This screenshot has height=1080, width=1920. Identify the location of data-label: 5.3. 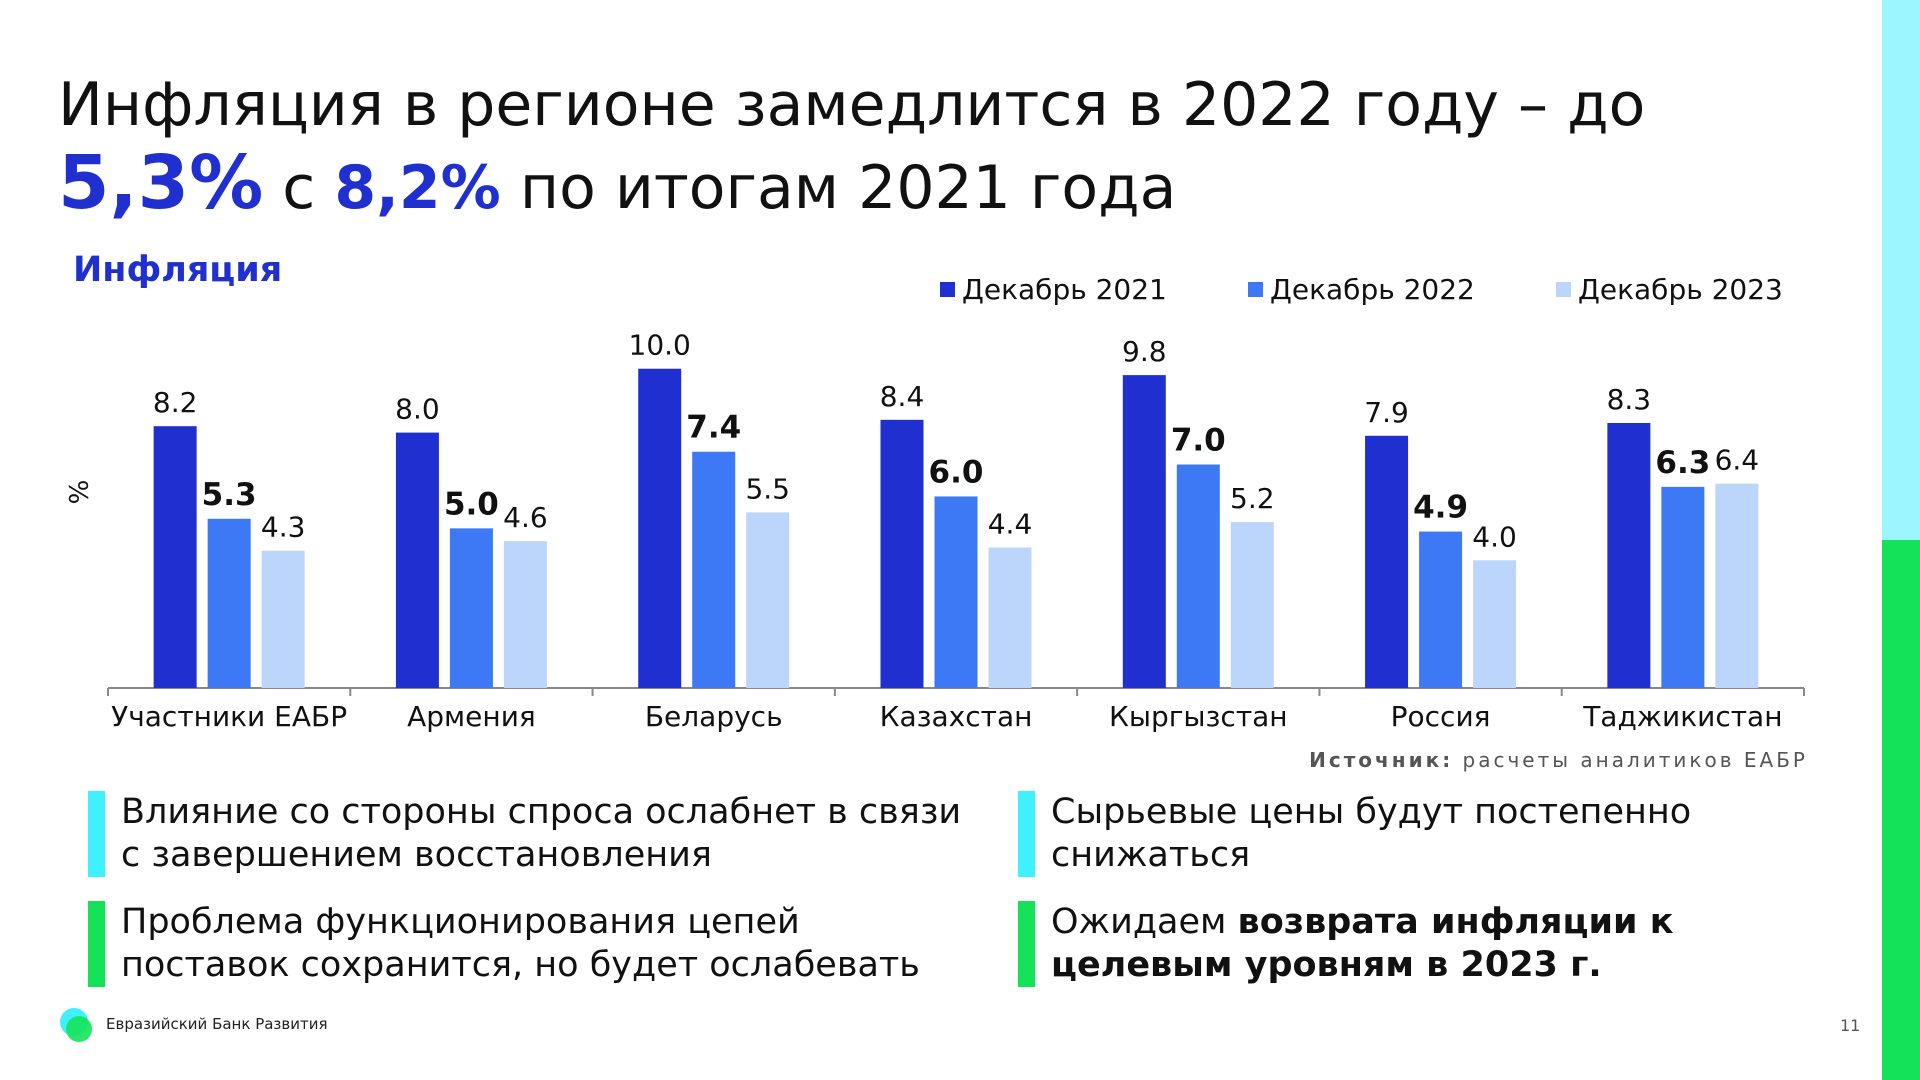
(229, 495).